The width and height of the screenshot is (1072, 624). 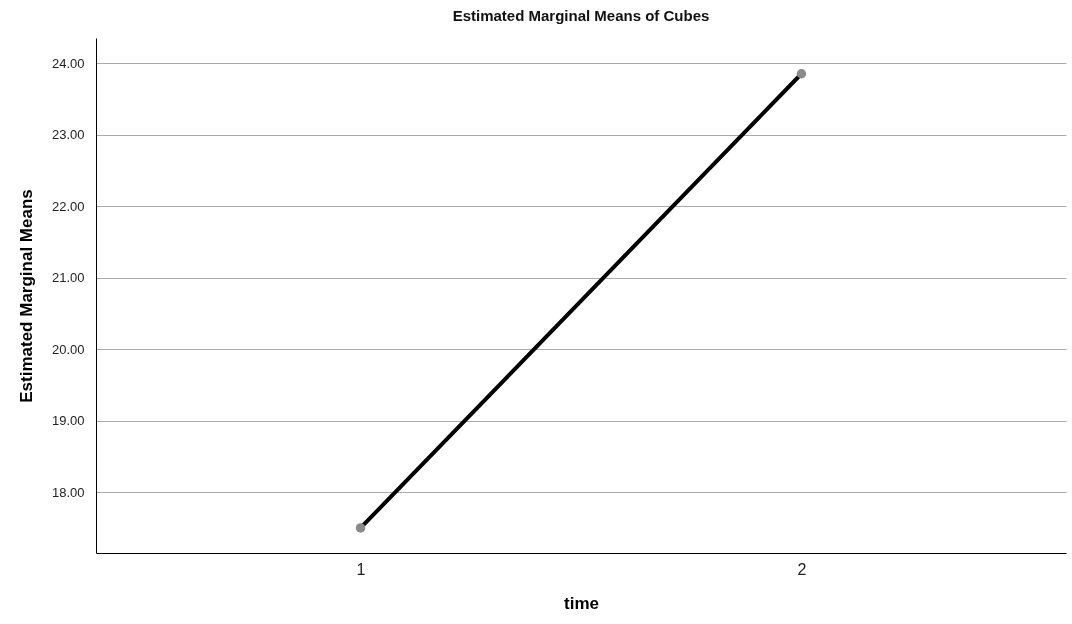 What do you see at coordinates (581, 15) in the screenshot?
I see `chart-title: Estimated Marginal Means of Cubes` at bounding box center [581, 15].